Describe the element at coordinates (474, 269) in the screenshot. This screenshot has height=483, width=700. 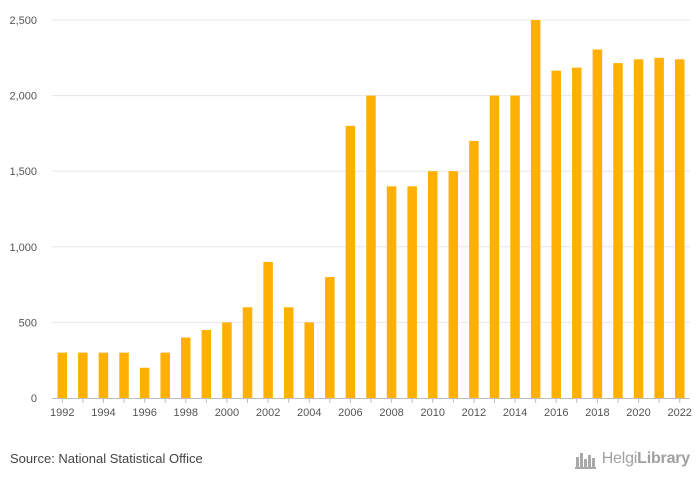
I see `bar-2012` at that location.